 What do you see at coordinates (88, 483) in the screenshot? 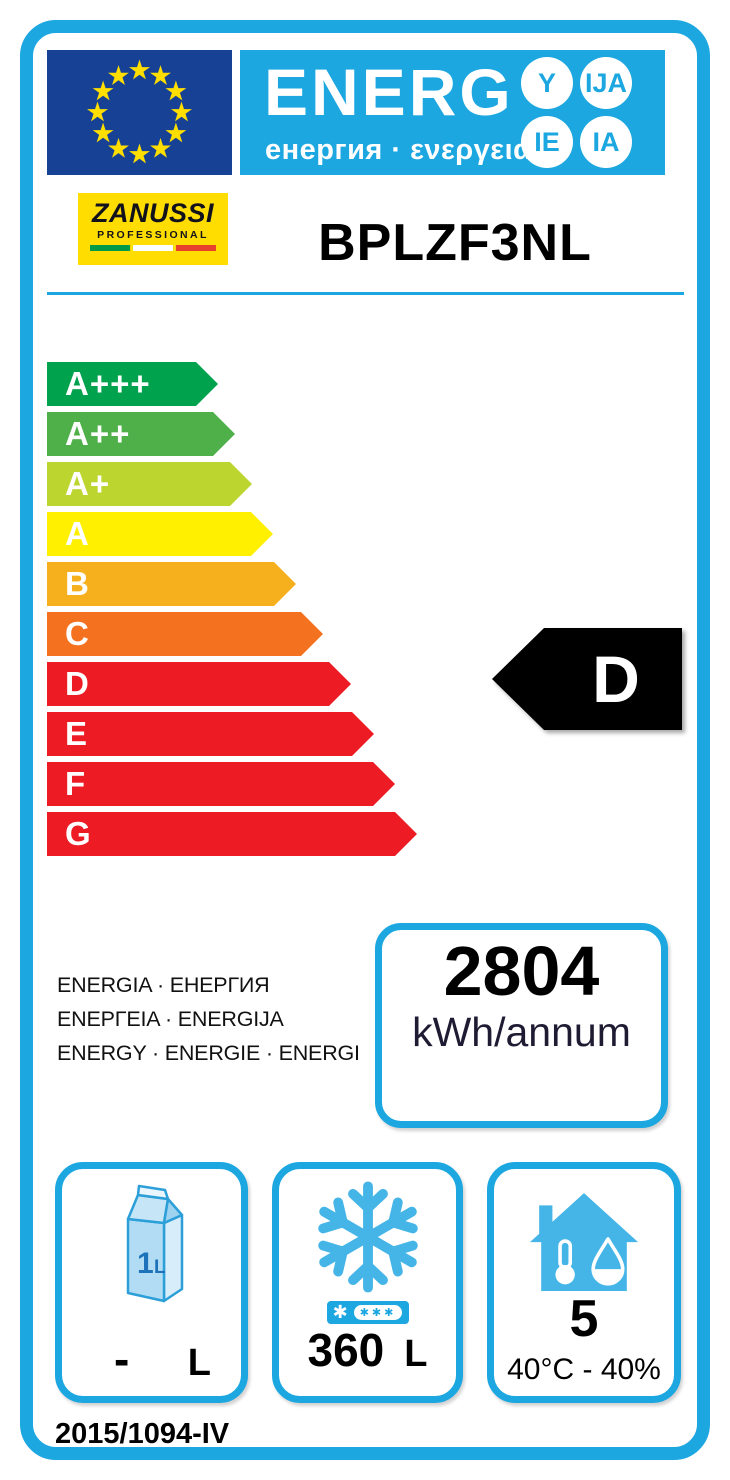
I see `rating-arrow-label: A+` at bounding box center [88, 483].